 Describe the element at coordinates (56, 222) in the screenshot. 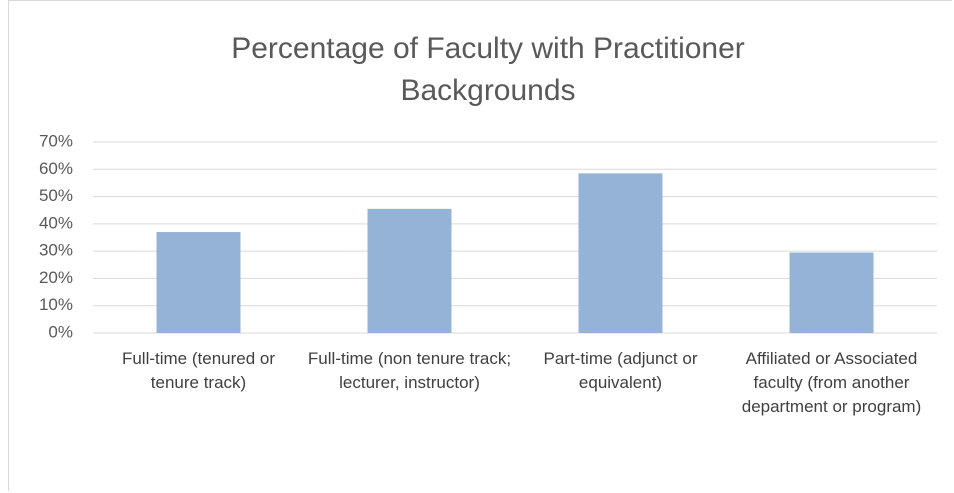

I see `y-tick-label: 40%` at that location.